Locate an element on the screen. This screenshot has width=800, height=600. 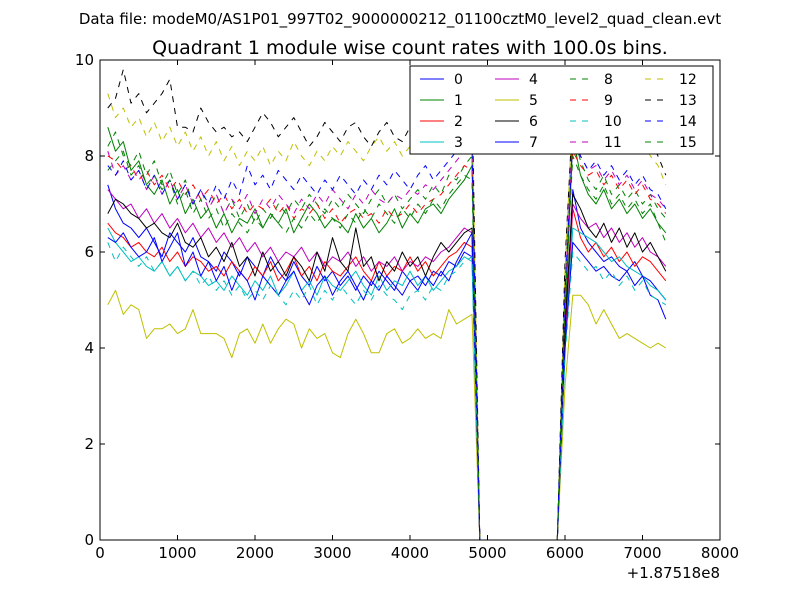
legend-item-4: 4 is located at coordinates (516, 80).